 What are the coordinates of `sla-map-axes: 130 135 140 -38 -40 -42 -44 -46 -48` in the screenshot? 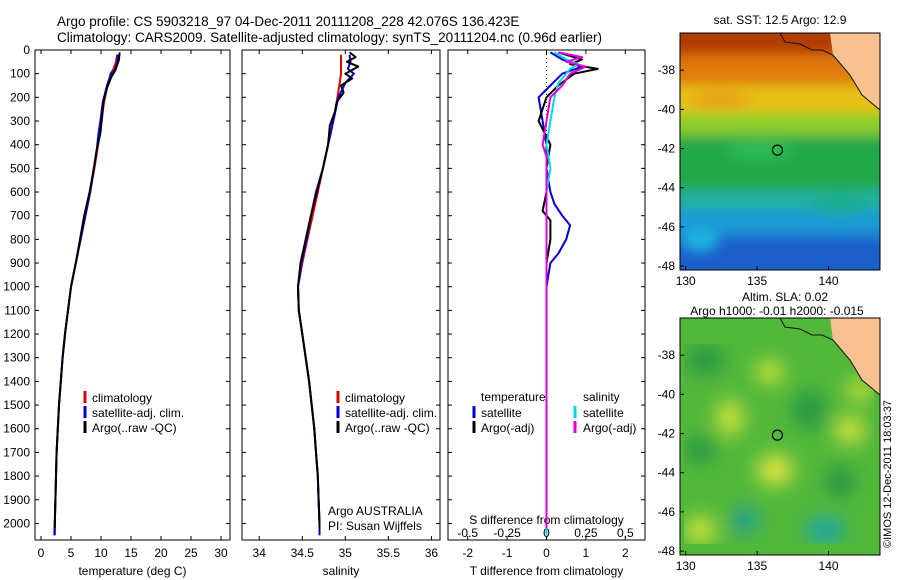 It's located at (748, 460).